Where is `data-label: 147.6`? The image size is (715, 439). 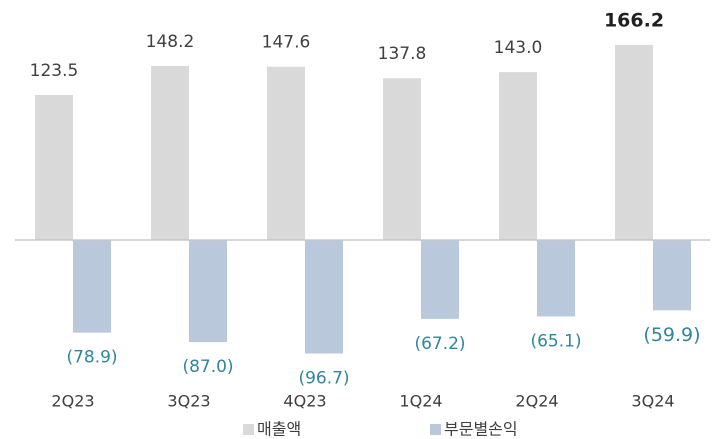 data-label: 147.6 is located at coordinates (286, 43).